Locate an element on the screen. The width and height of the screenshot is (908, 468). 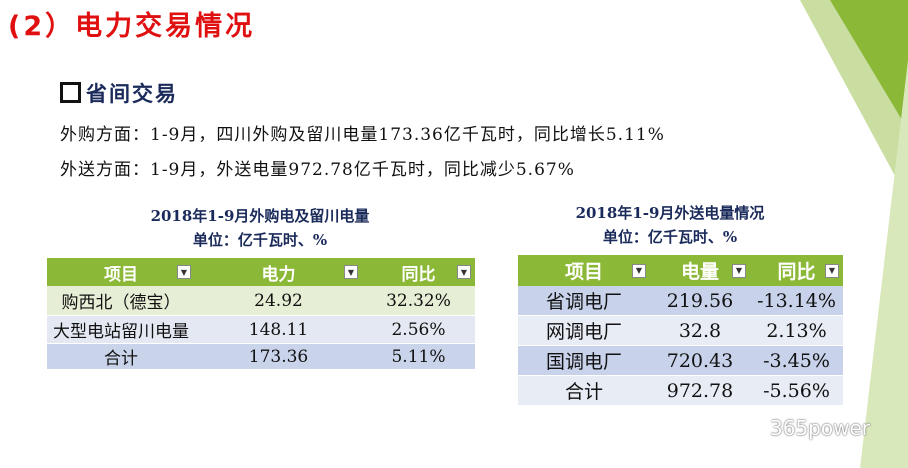
text-line: 外购方面：1-9月，四川外购及留川电量173.36亿千瓦时，同比增长5.11% is located at coordinates (362, 135).